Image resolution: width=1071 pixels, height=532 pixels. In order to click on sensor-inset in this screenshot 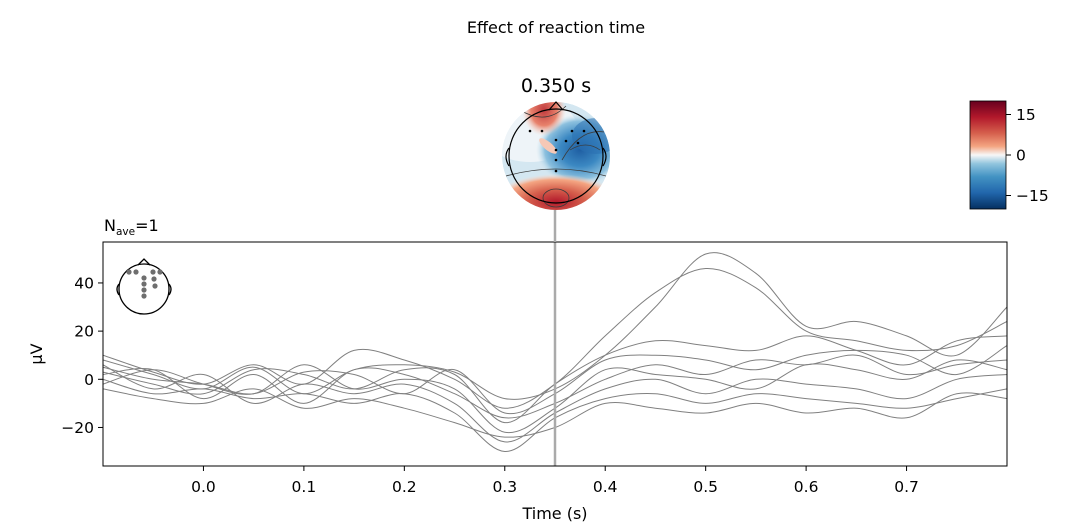, I will do `click(144, 286)`.